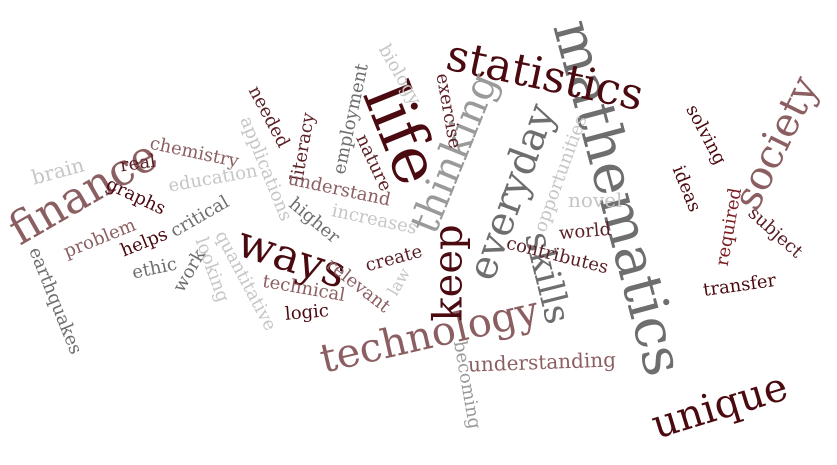  Describe the element at coordinates (595, 200) in the screenshot. I see `word-novel: novel` at that location.